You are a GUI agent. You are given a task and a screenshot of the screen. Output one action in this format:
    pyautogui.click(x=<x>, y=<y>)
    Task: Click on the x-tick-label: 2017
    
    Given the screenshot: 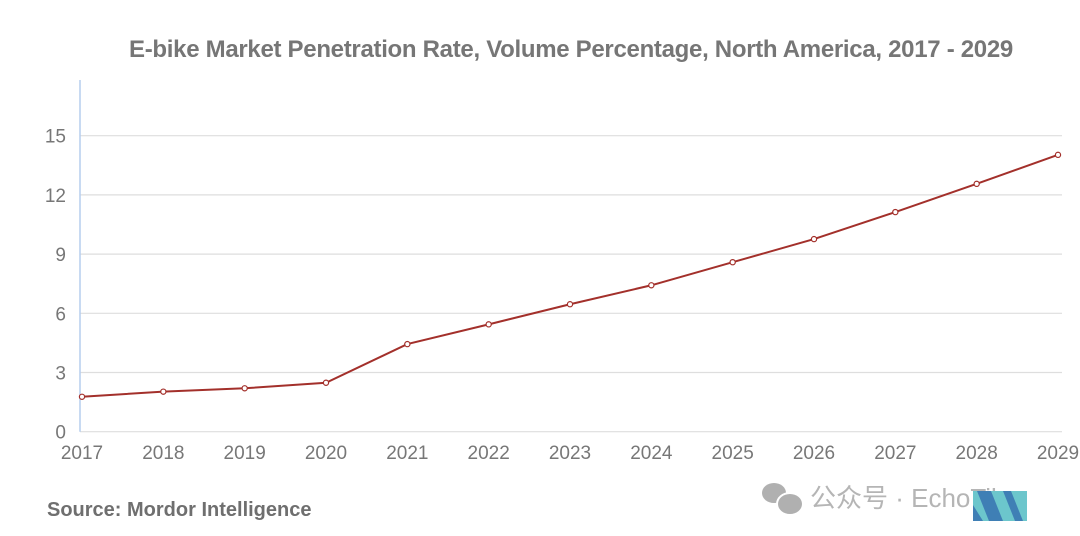 What is the action you would take?
    pyautogui.click(x=82, y=453)
    